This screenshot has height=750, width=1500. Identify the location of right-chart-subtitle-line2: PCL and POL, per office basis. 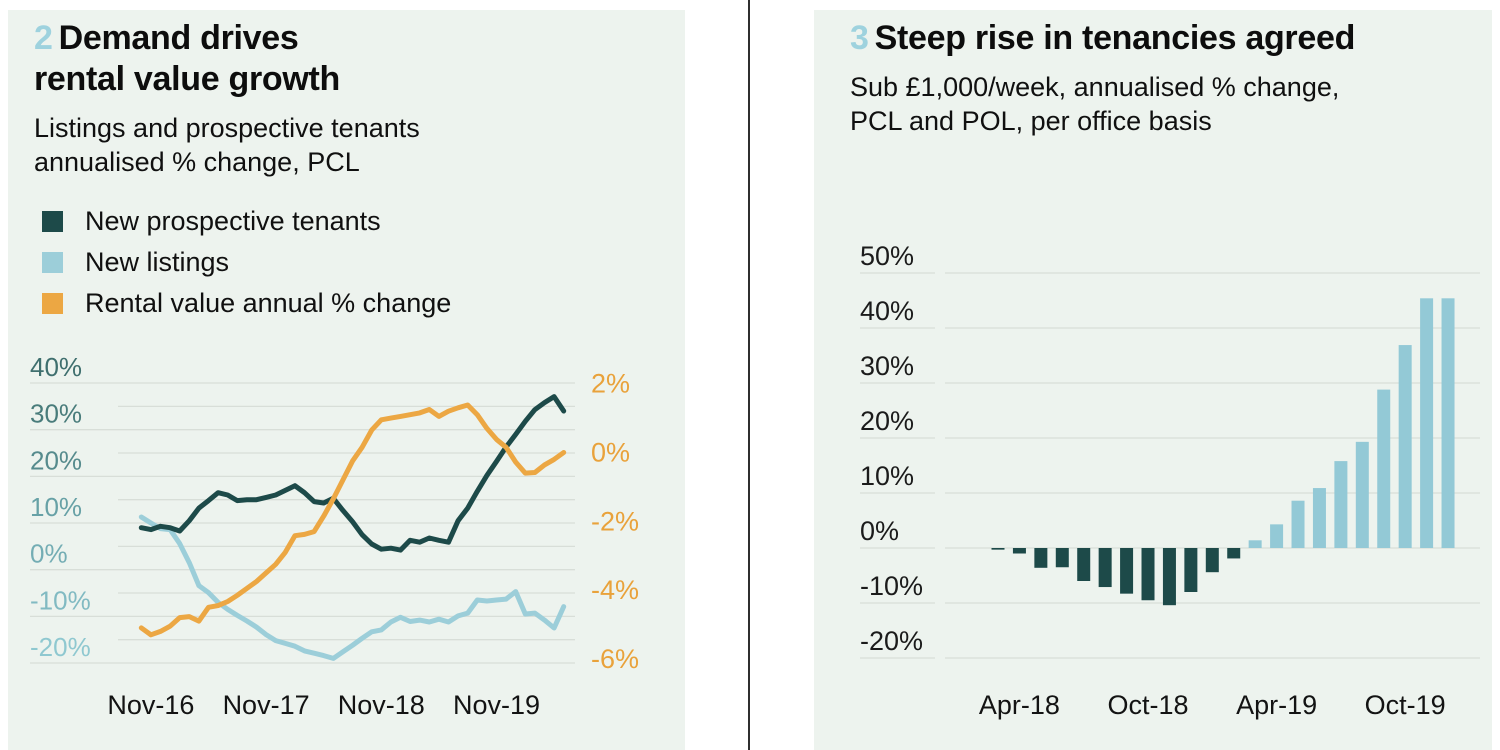
(1031, 121).